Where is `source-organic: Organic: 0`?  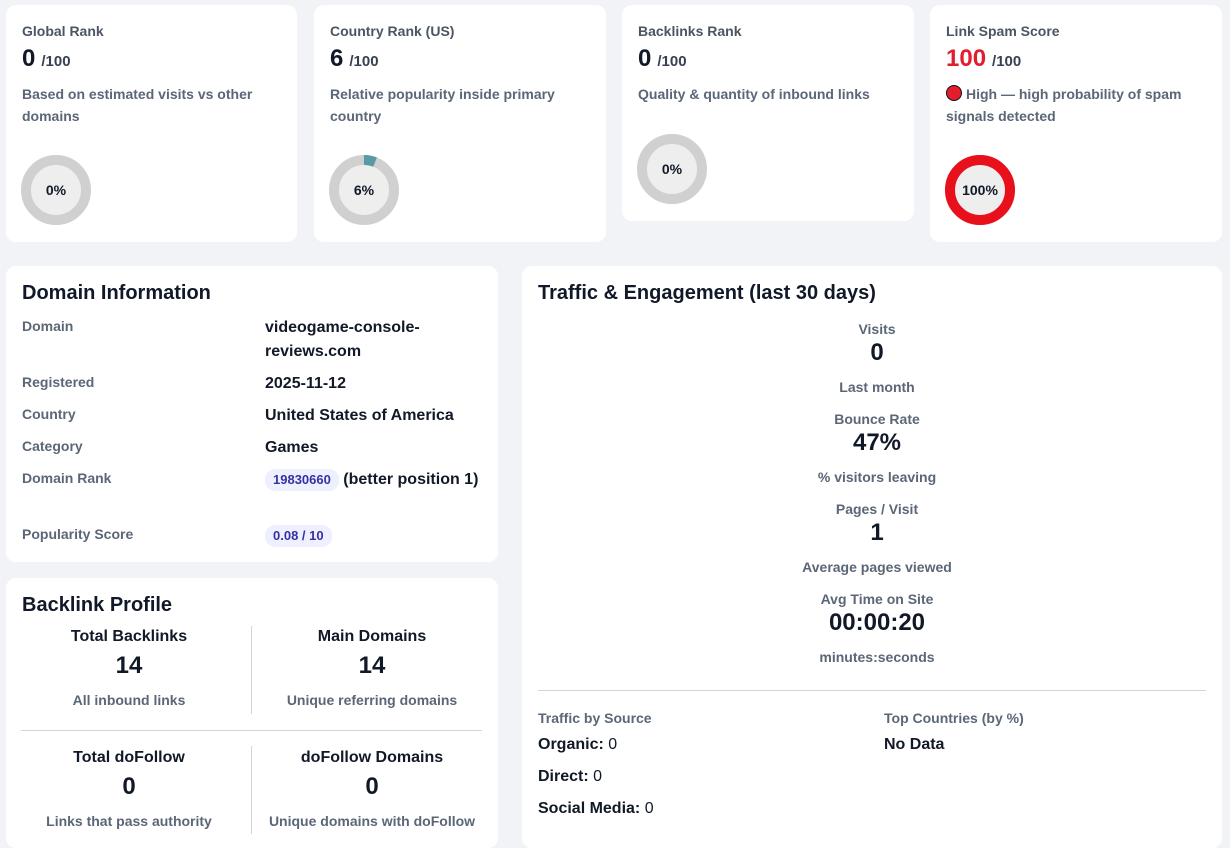 source-organic: Organic: 0 is located at coordinates (596, 745).